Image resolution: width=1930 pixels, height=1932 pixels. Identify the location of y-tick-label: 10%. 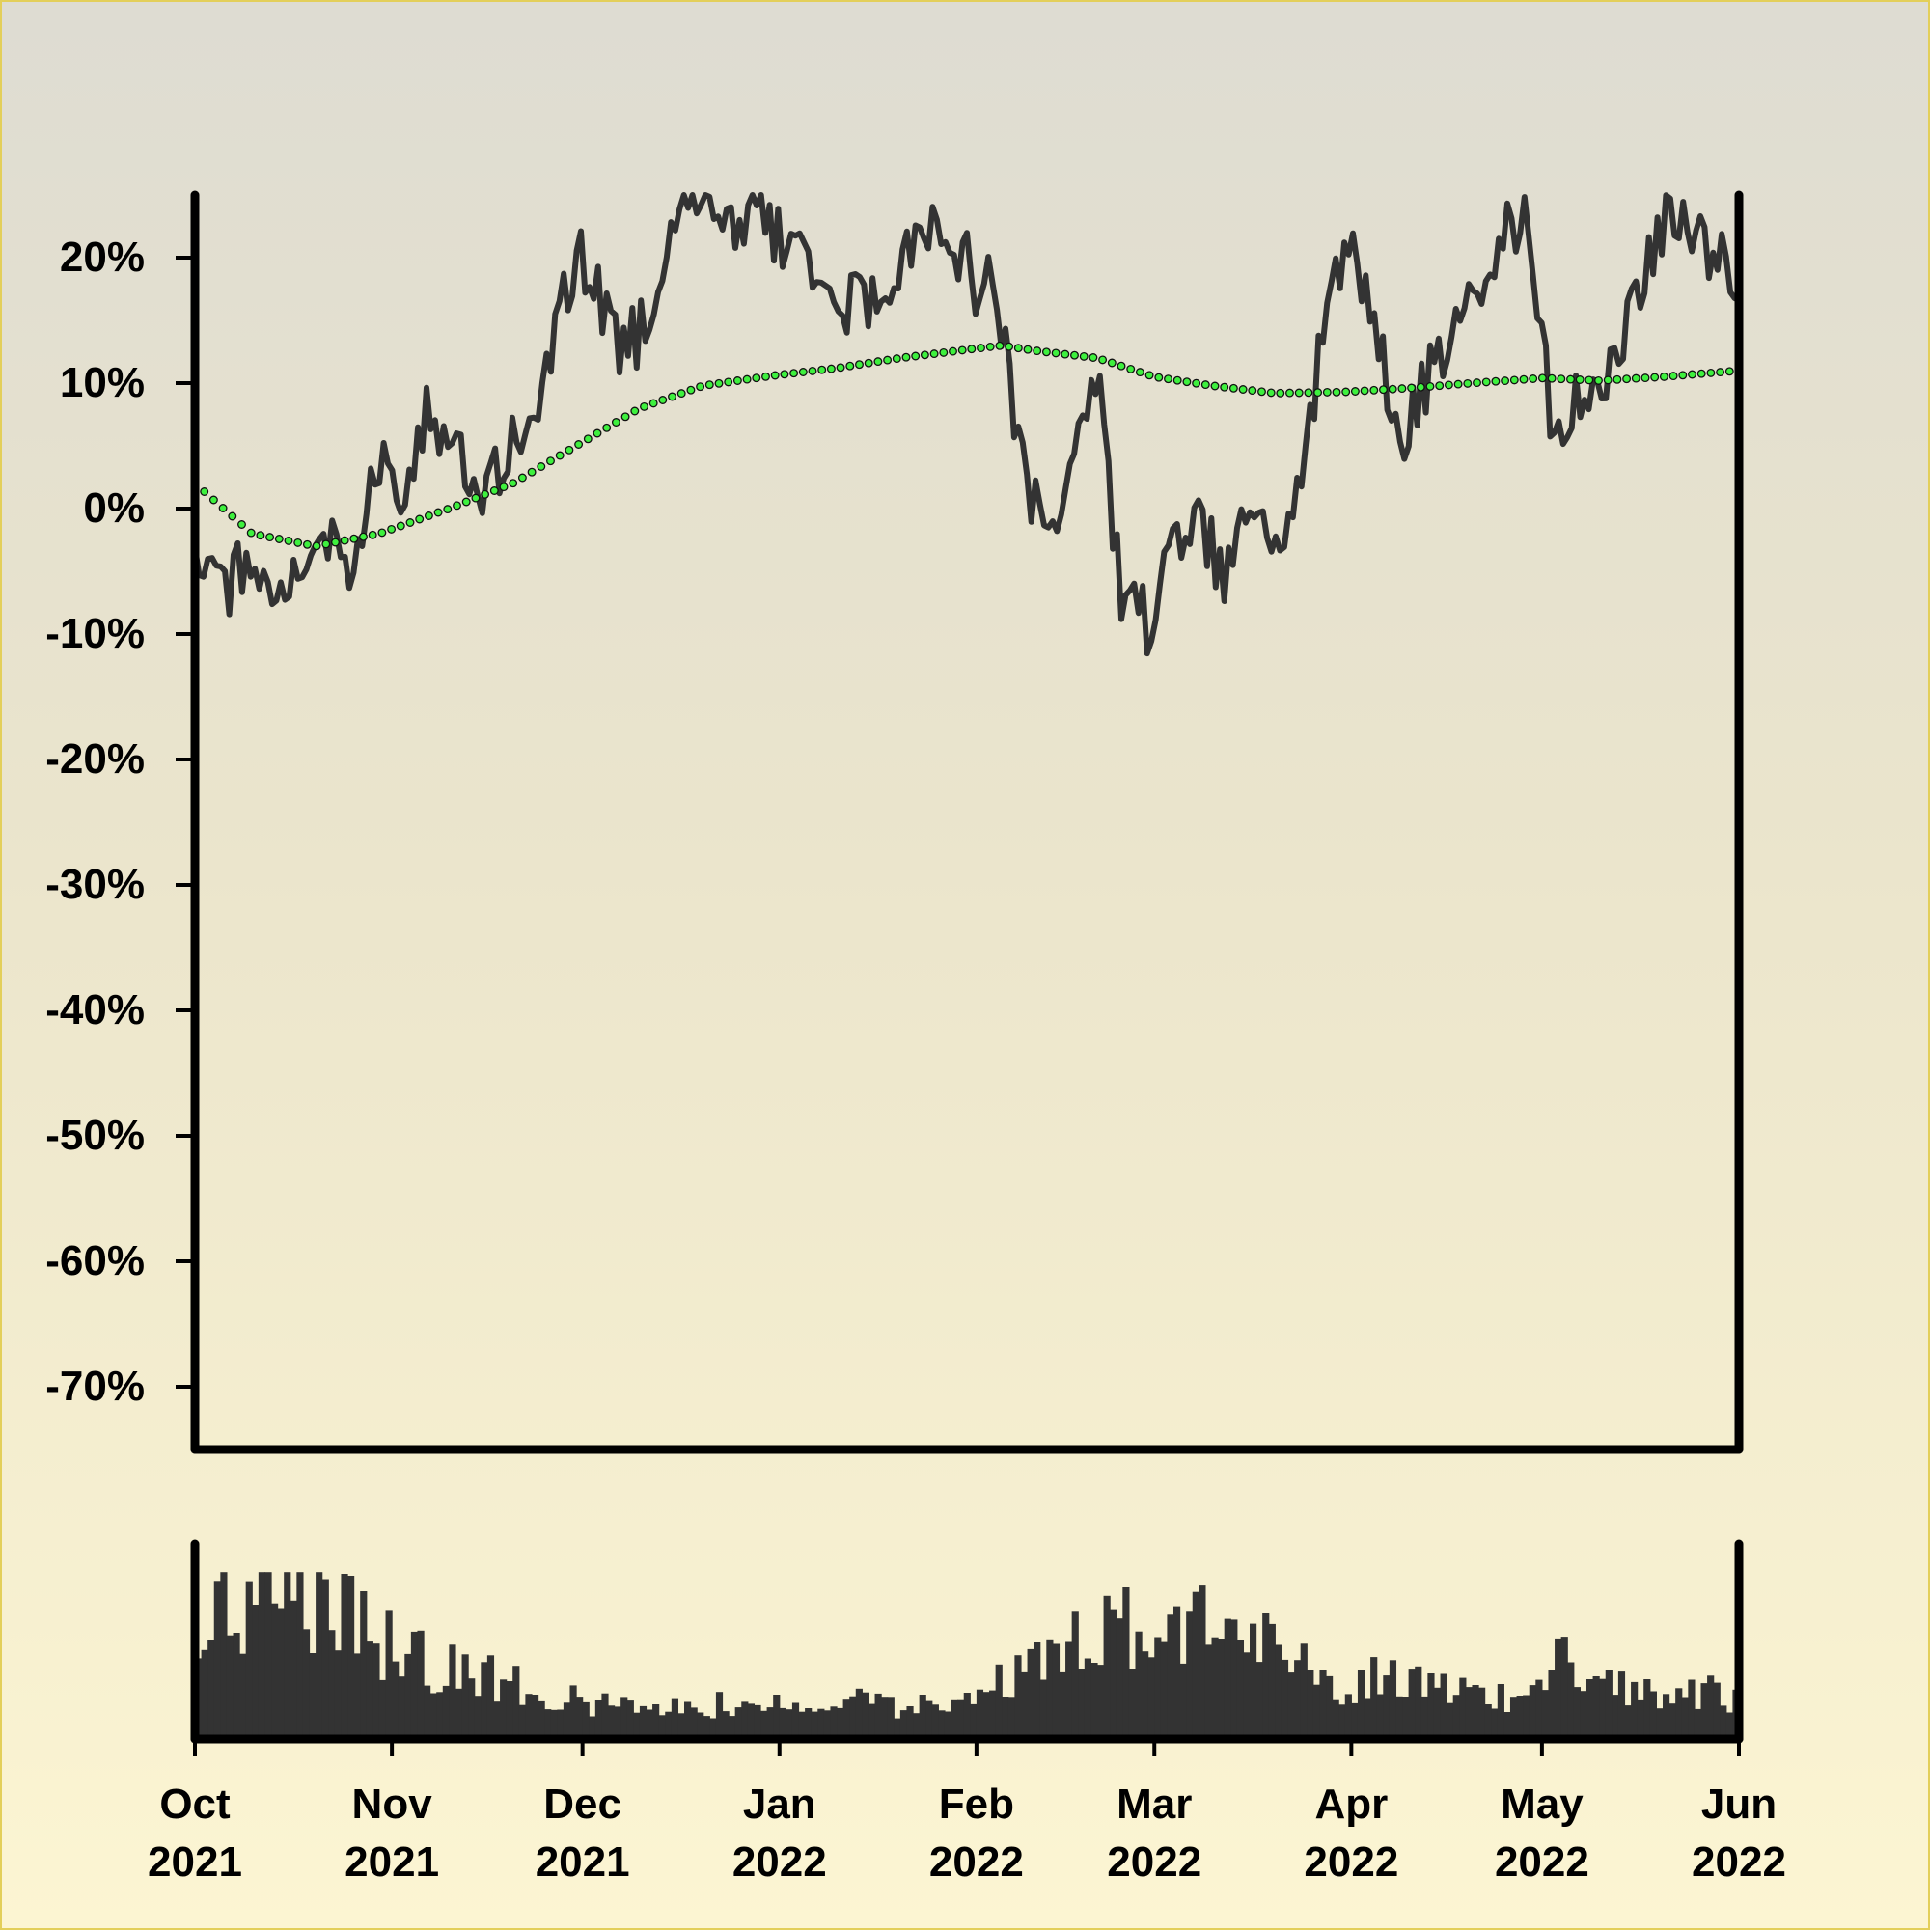
(102, 382).